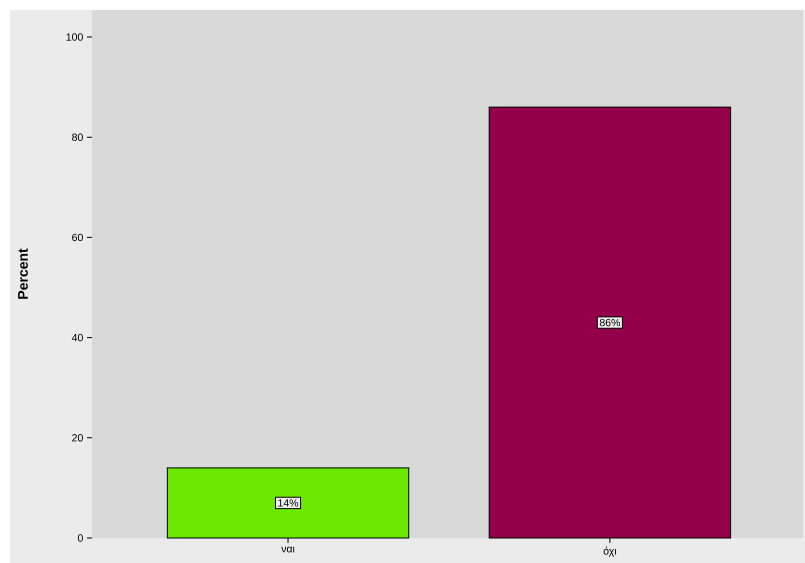  What do you see at coordinates (610, 551) in the screenshot?
I see `x-tick-label: όχι` at bounding box center [610, 551].